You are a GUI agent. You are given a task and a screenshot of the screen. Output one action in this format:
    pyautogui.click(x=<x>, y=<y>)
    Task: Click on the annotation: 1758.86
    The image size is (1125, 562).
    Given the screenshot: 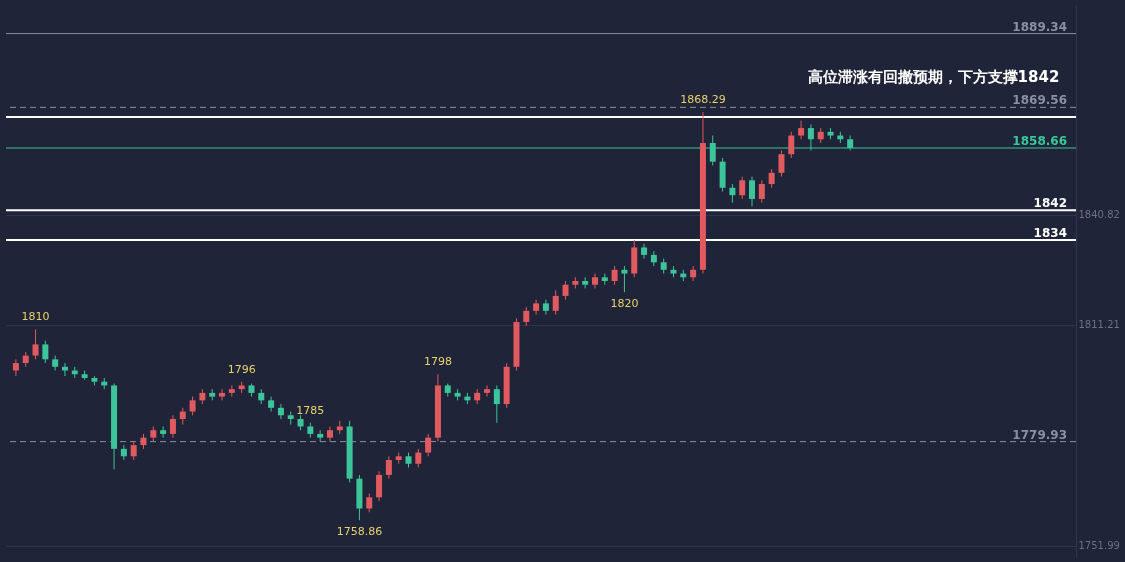 What is the action you would take?
    pyautogui.click(x=359, y=532)
    